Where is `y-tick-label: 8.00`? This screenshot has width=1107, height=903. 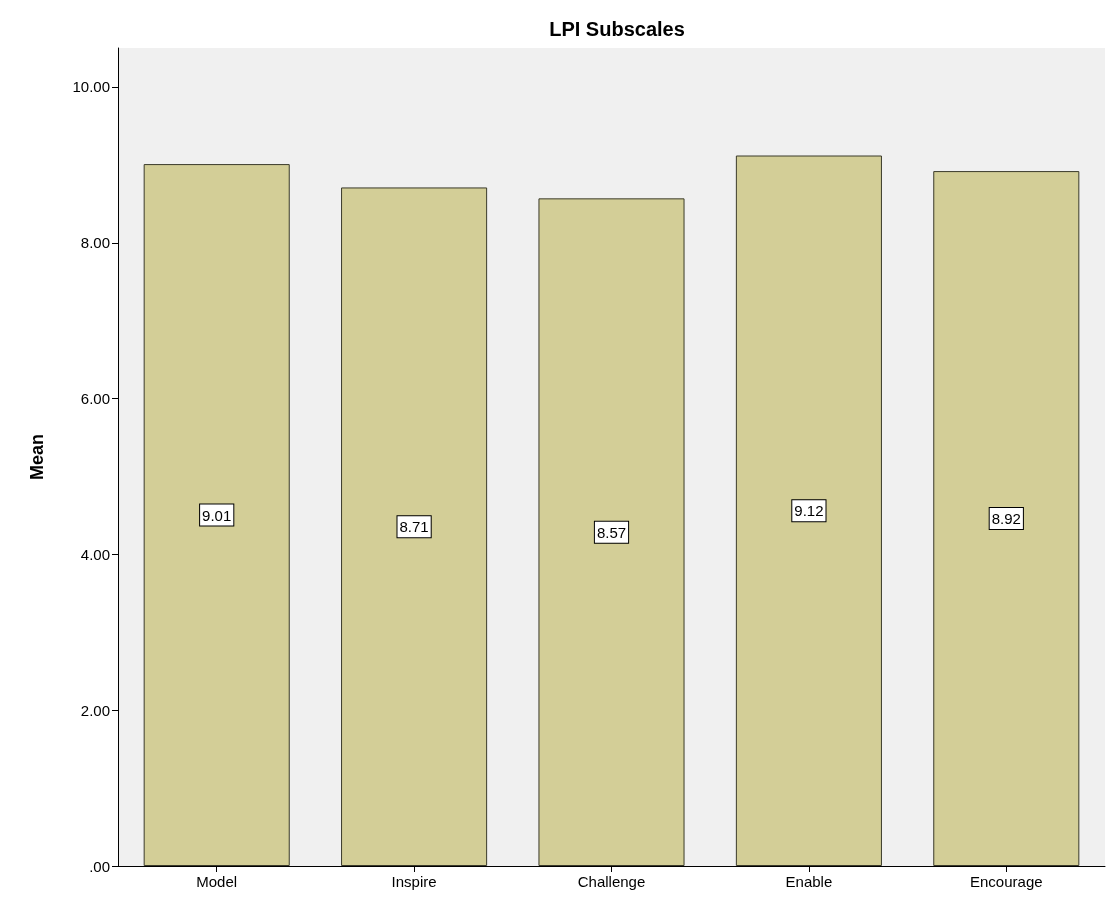 y-tick-label: 8.00 is located at coordinates (95, 243).